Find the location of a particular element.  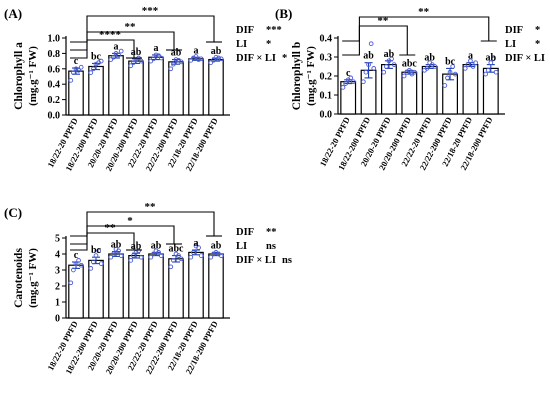

y-tick-label: 0.2 is located at coordinates (54, 100).